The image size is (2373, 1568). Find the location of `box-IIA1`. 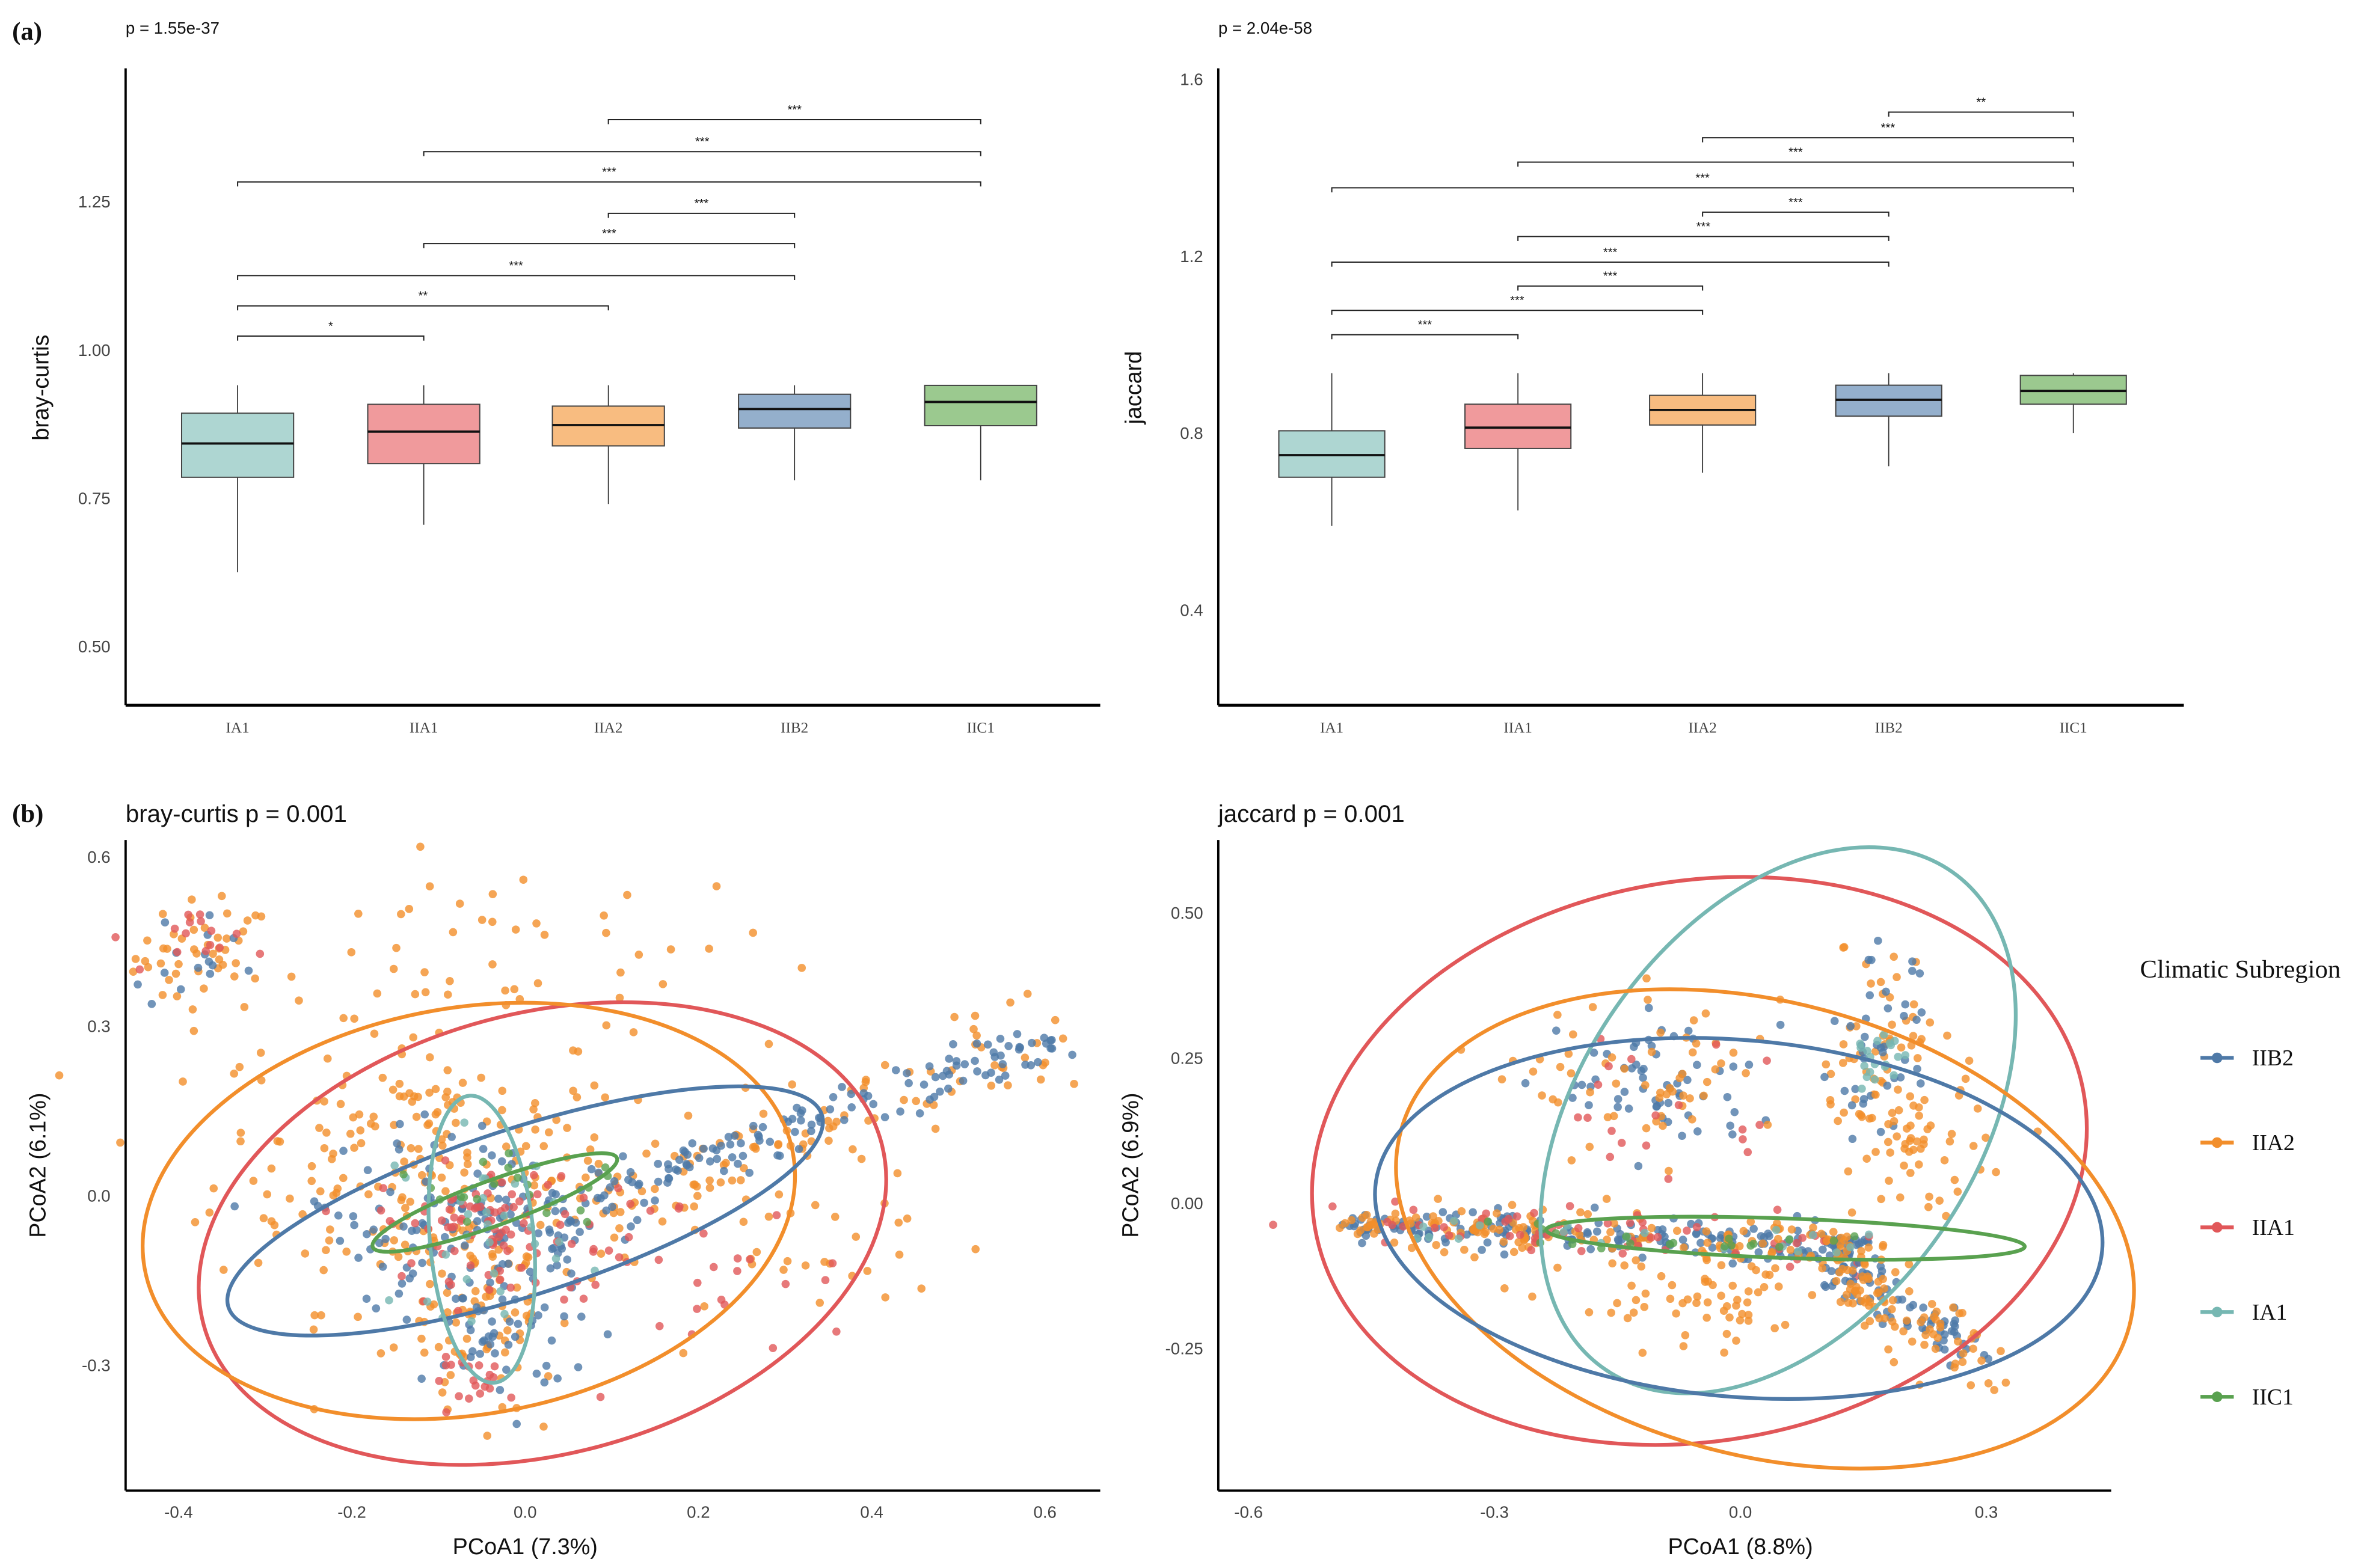

box-IIA1 is located at coordinates (423, 434).